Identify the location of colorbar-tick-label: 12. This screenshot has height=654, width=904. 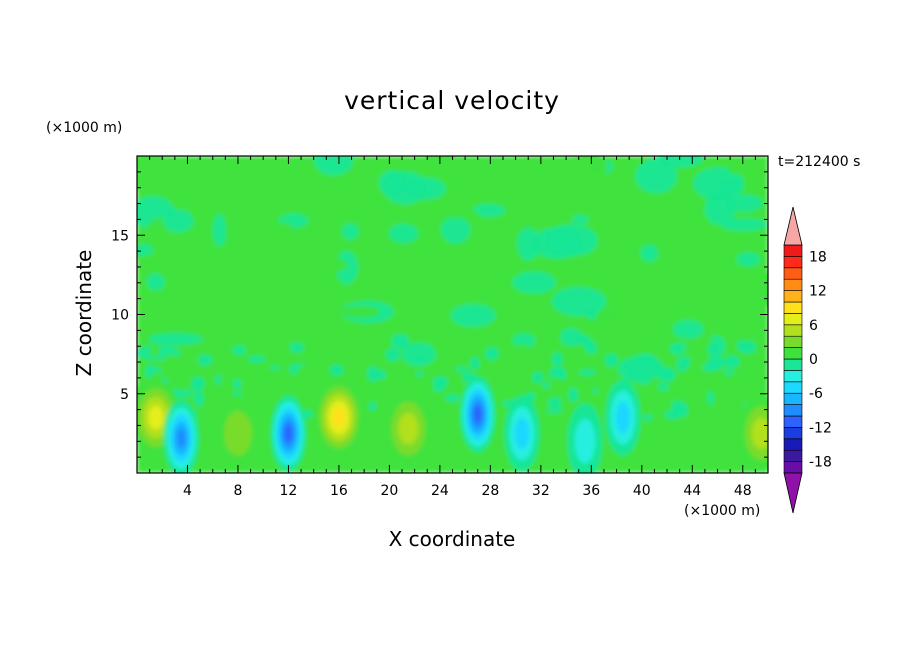
(818, 292).